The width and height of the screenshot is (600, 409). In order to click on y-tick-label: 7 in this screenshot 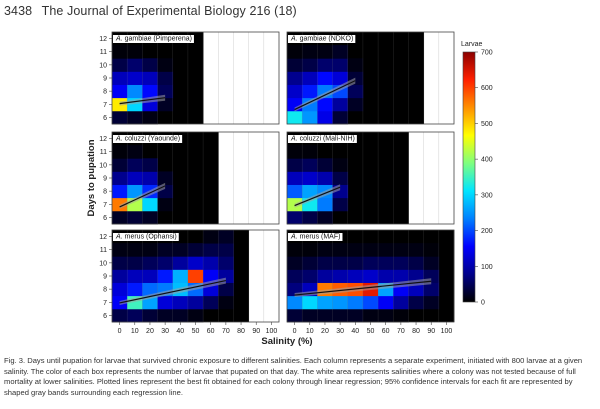, I will do `click(105, 205)`.